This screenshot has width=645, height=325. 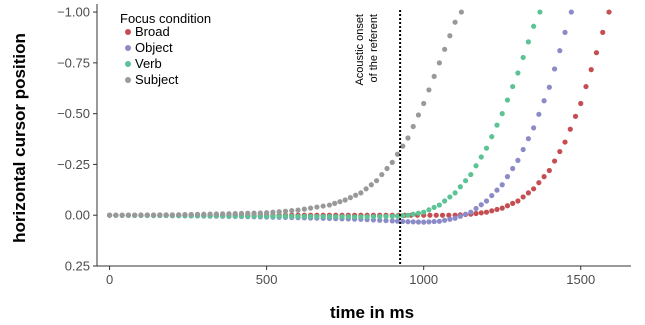 I want to click on legend-item-object: Object, so click(x=149, y=47).